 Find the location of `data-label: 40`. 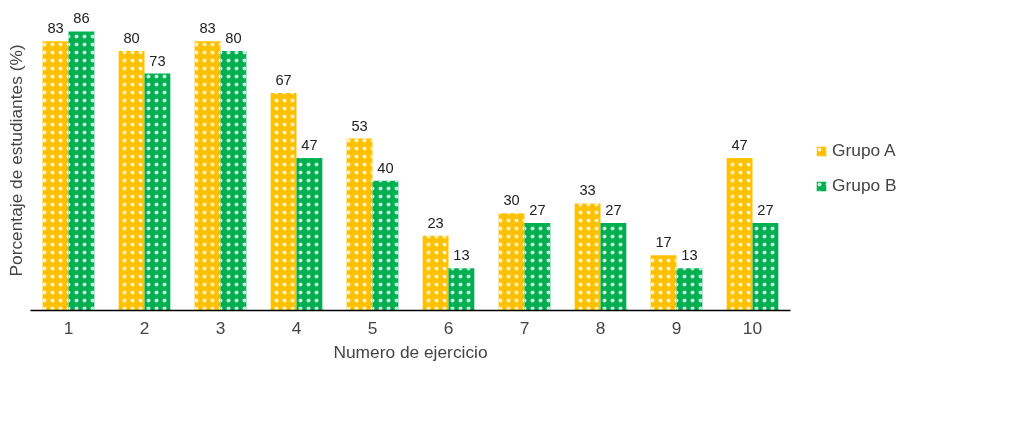

data-label: 40 is located at coordinates (385, 167).